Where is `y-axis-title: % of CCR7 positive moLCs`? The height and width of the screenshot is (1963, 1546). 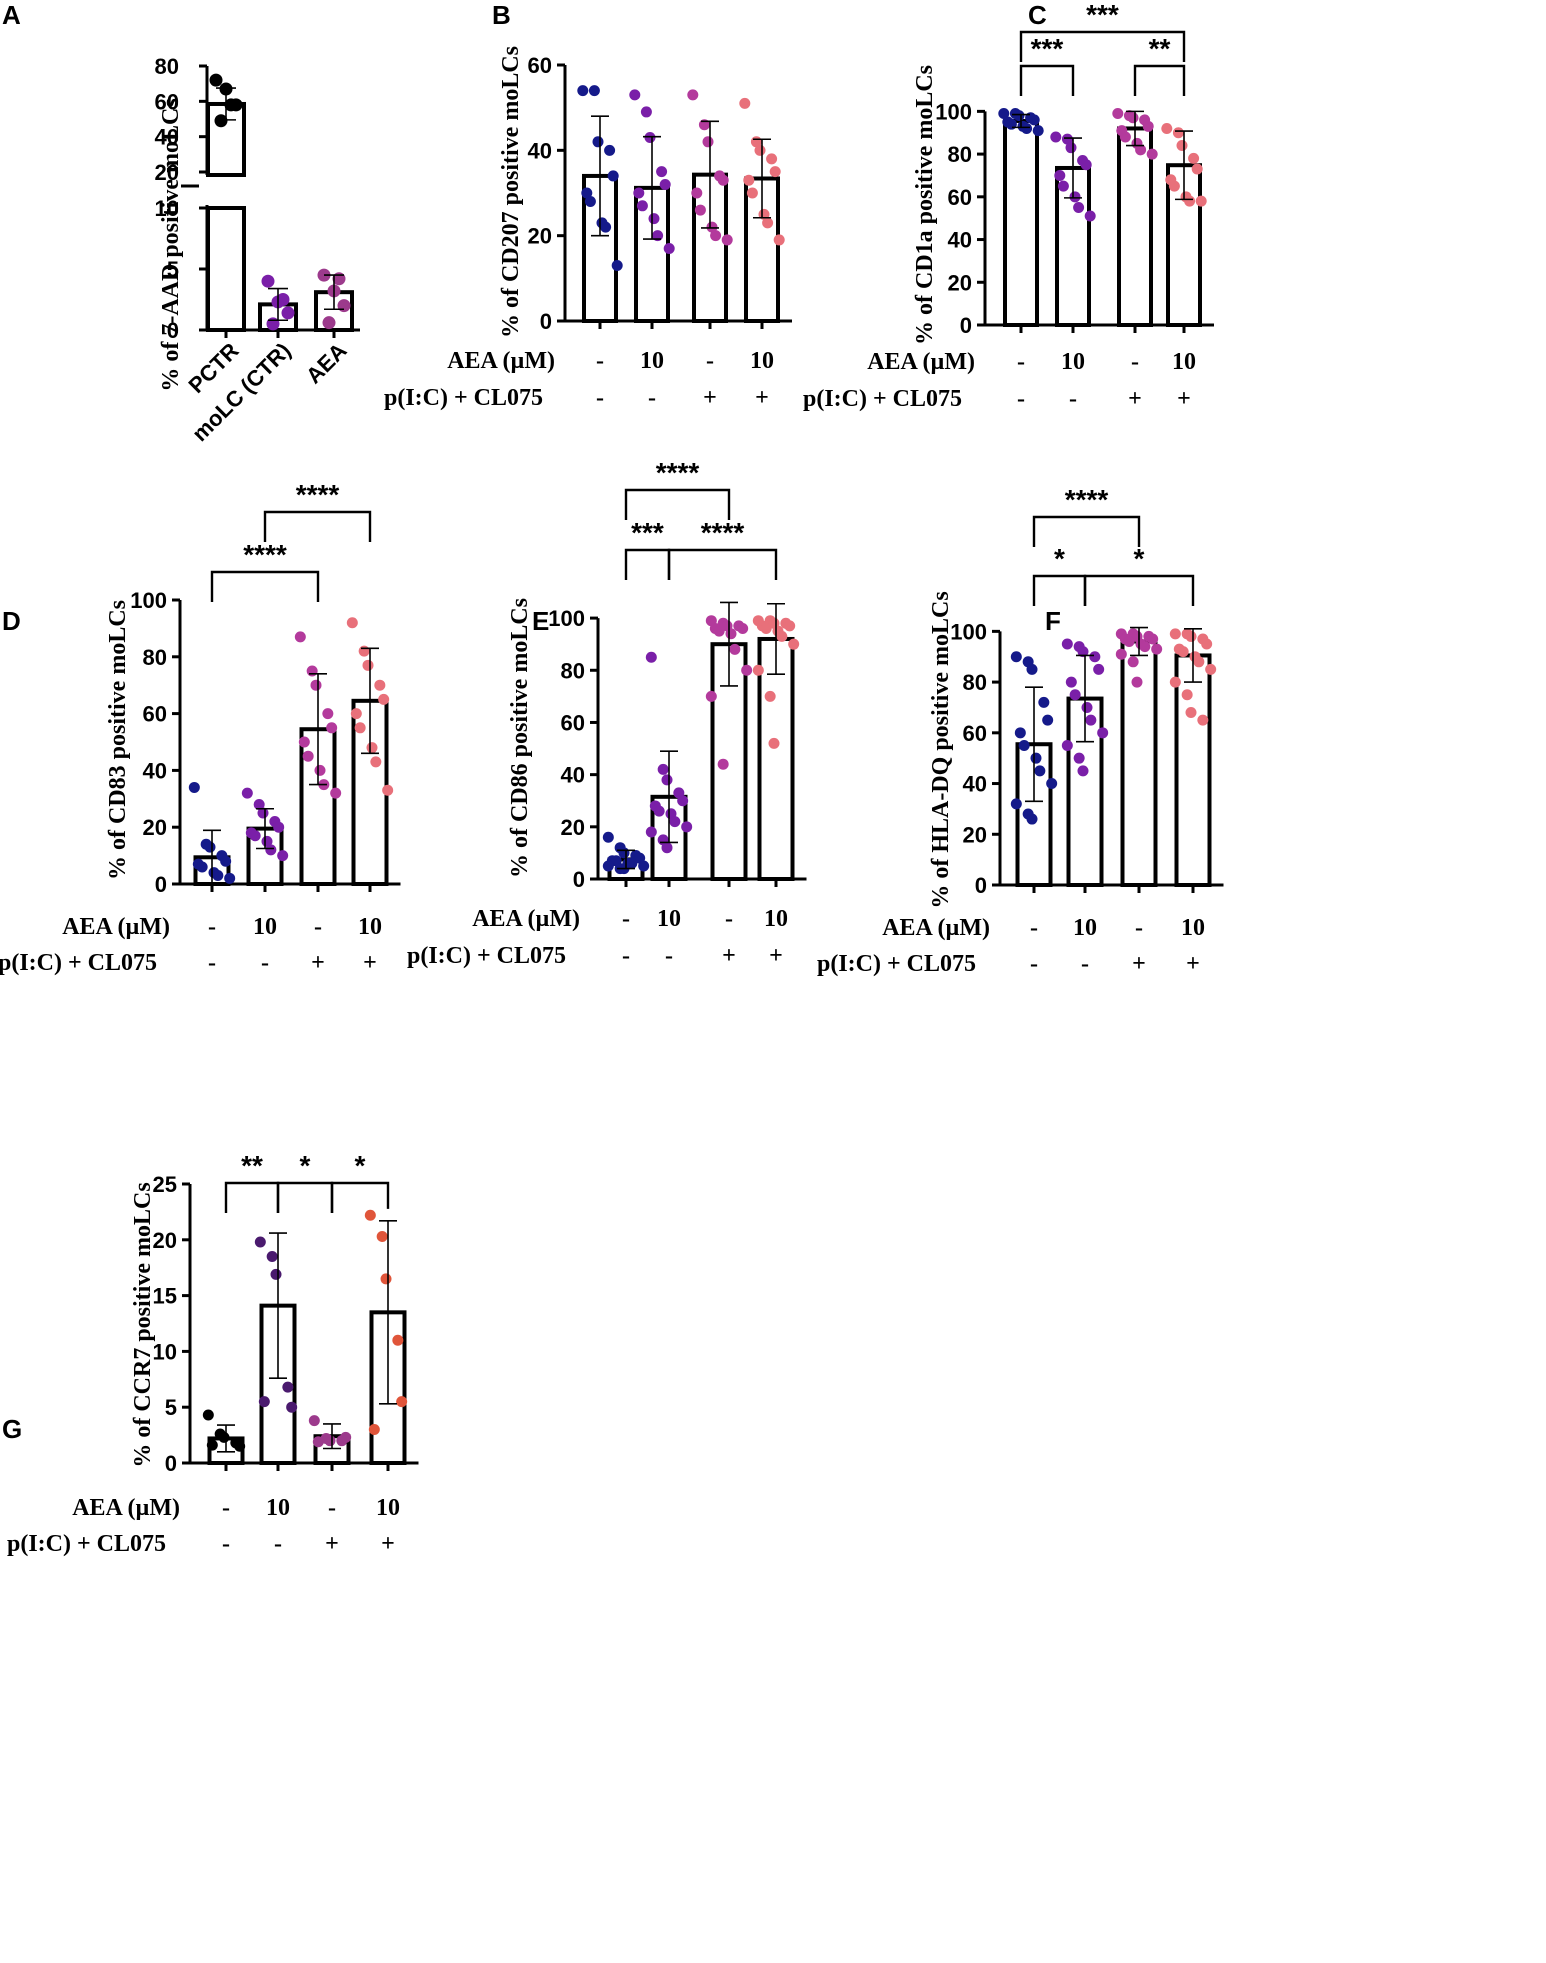 y-axis-title: % of CCR7 positive moLCs is located at coordinates (143, 1324).